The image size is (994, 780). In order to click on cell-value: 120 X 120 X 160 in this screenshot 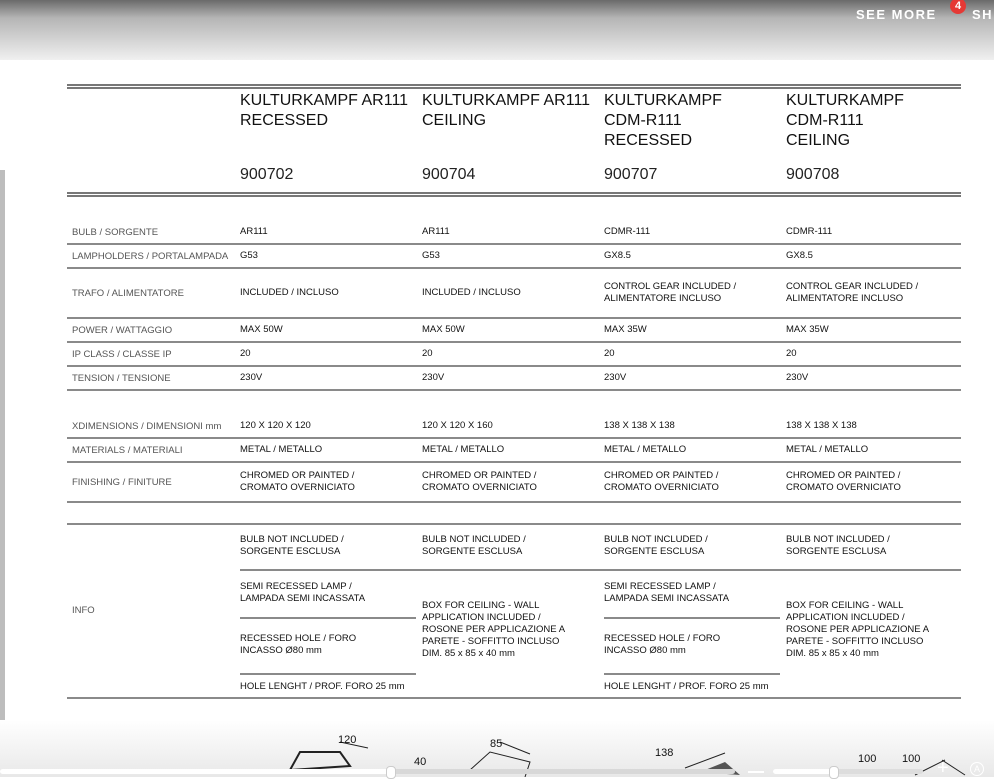, I will do `click(457, 425)`.